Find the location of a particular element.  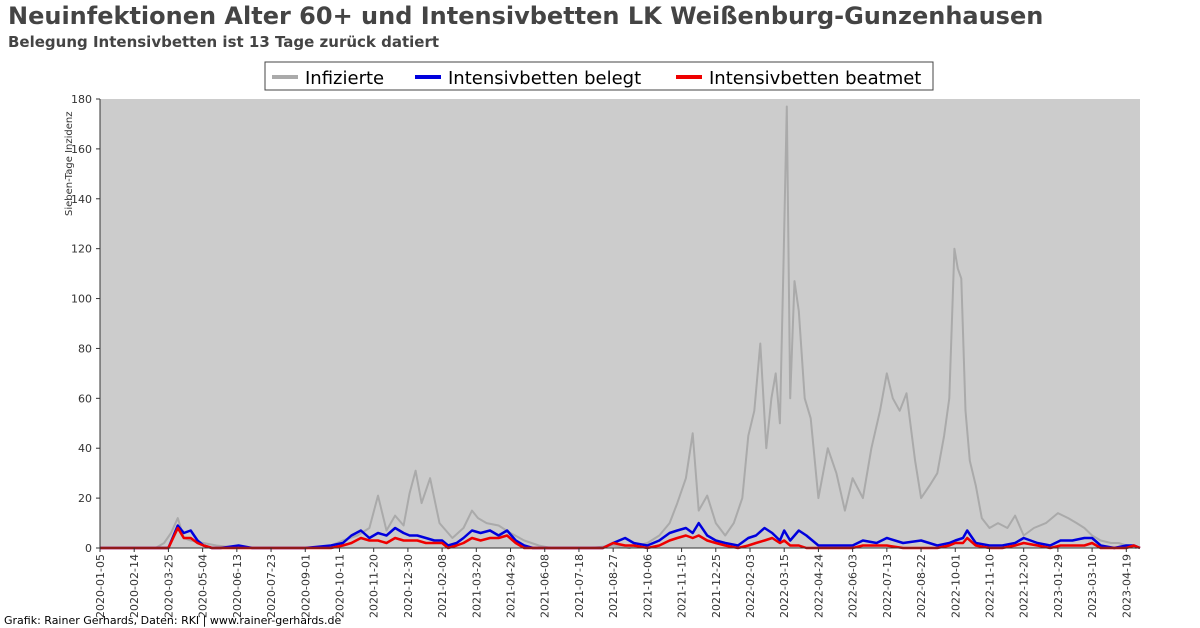

legend-label-1: Intensivbetten belegt is located at coordinates (544, 78).